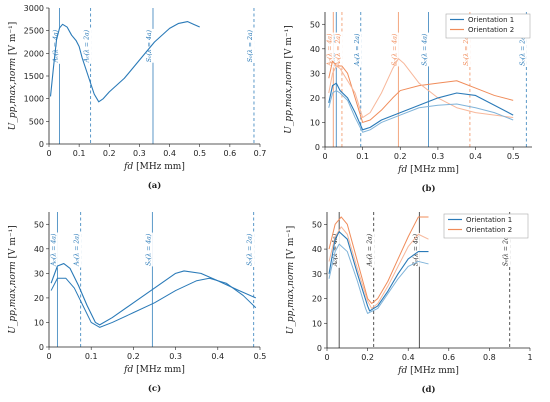  I want to click on panel-label: (d), so click(429, 389).